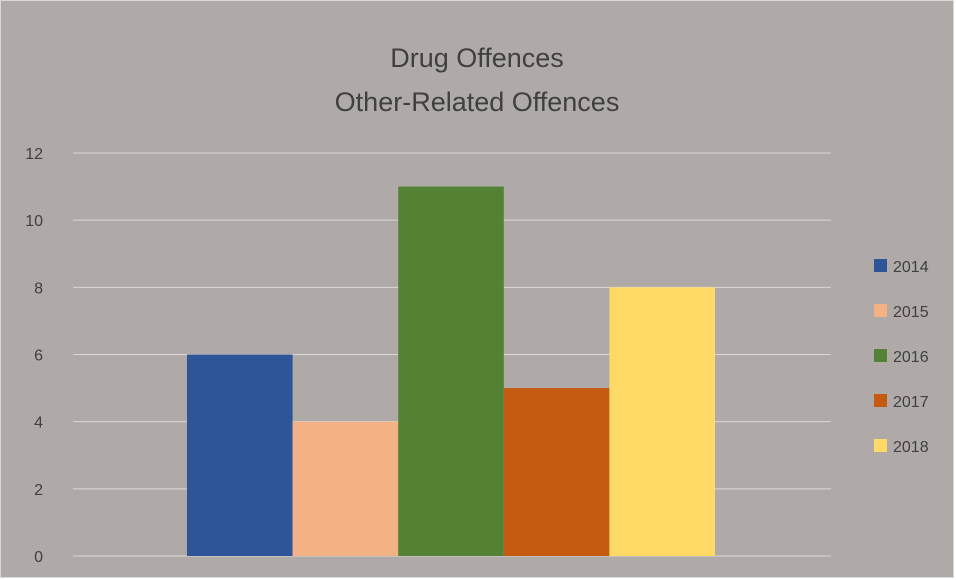  I want to click on legend: 2014 2015 2016 2017 2018, so click(901, 357).